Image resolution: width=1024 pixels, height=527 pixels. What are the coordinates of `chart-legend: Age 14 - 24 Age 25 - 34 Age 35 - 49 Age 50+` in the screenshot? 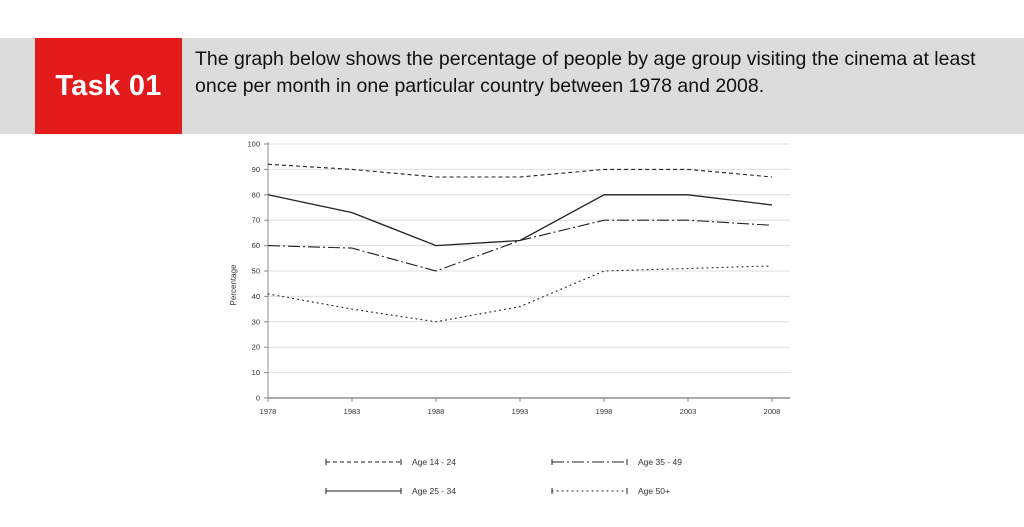 It's located at (503, 476).